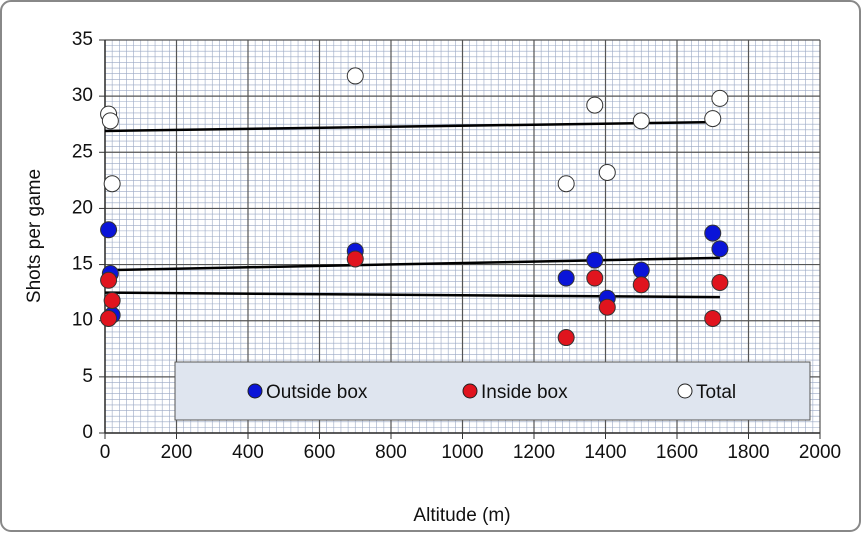 The width and height of the screenshot is (862, 538). Describe the element at coordinates (320, 452) in the screenshot. I see `x-tick-label: 600` at that location.